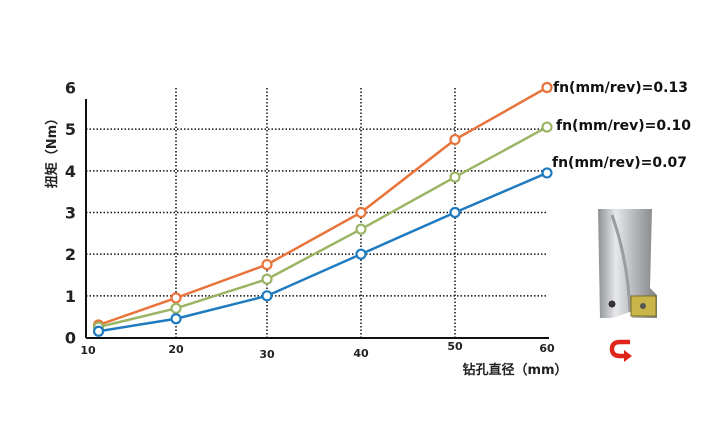  Describe the element at coordinates (547, 348) in the screenshot. I see `x-tick-label: 60` at that location.